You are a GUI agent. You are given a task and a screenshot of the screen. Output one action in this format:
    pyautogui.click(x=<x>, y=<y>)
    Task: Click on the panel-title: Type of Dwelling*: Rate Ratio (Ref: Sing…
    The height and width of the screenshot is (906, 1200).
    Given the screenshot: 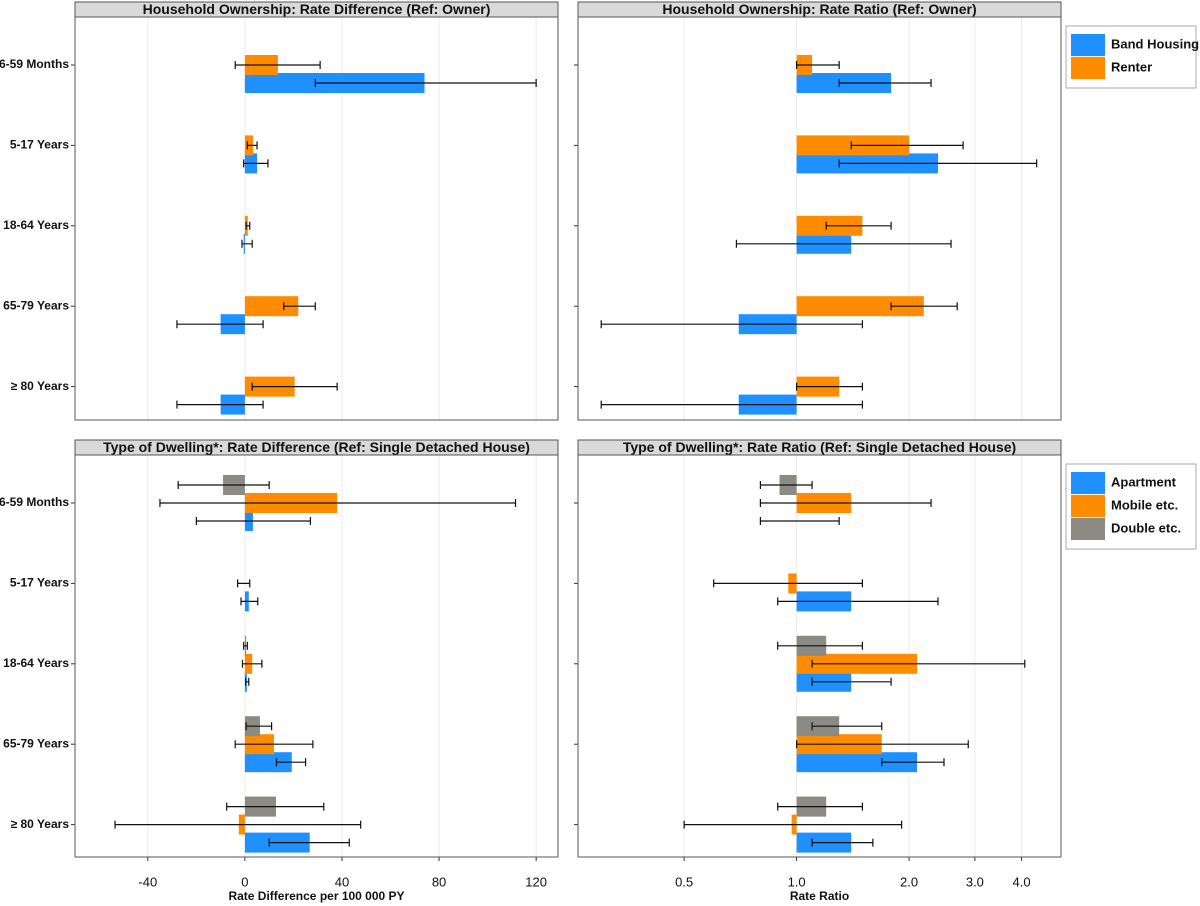 What is the action you would take?
    pyautogui.click(x=819, y=447)
    